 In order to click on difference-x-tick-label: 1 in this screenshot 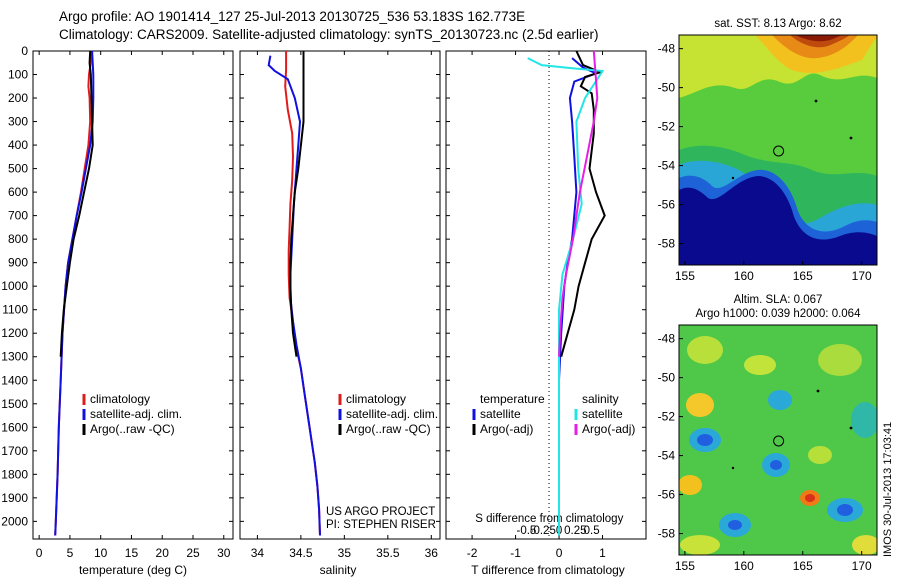, I will do `click(602, 553)`.